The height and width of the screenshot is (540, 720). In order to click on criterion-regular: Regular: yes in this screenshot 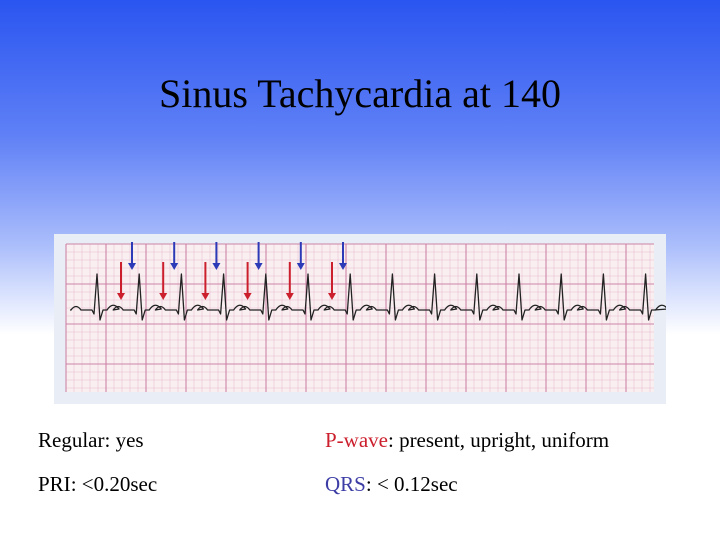, I will do `click(91, 440)`.